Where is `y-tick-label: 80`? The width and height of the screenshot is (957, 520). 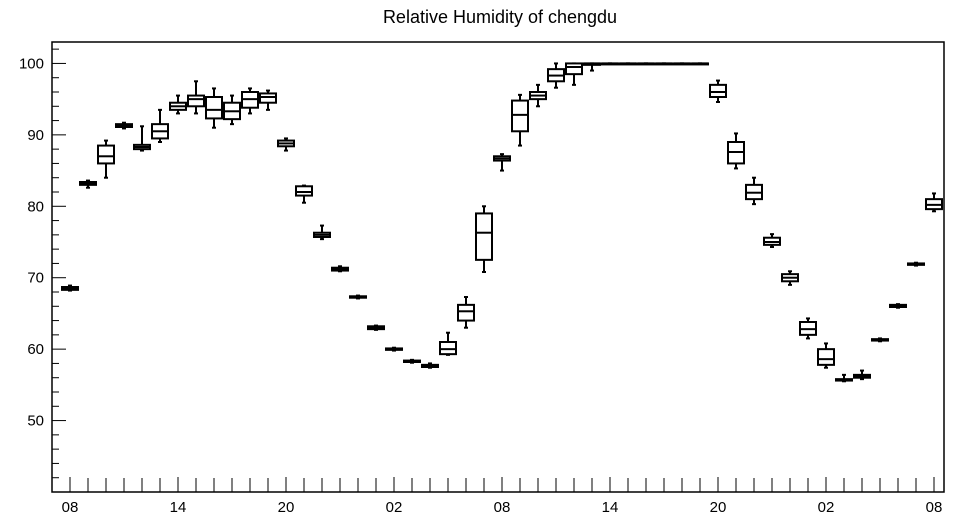
y-tick-label: 80 is located at coordinates (35, 206).